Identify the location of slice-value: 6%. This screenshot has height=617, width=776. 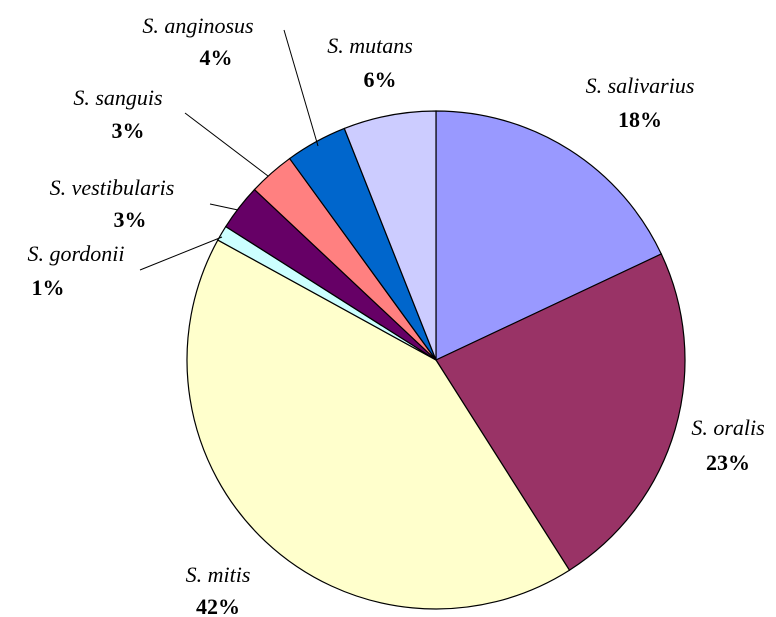
(380, 79).